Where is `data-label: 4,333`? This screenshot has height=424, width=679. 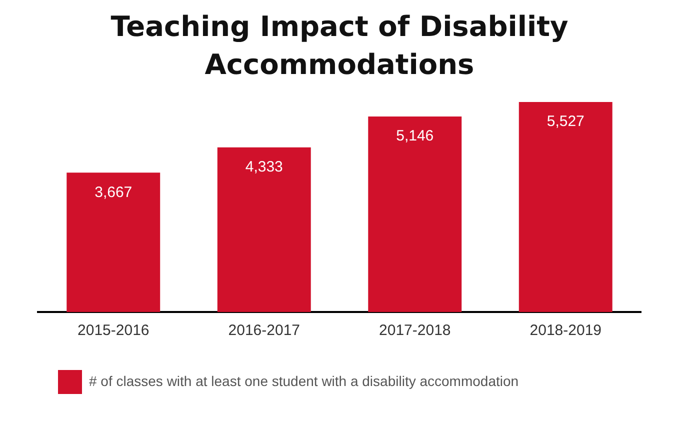
data-label: 4,333 is located at coordinates (264, 167).